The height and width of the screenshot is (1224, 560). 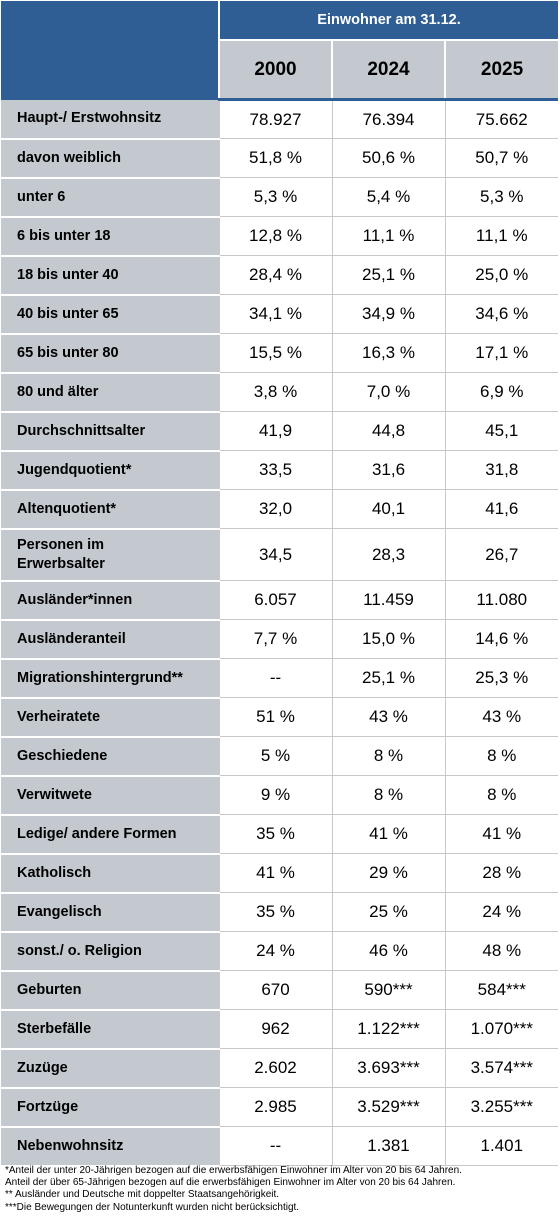 I want to click on table-row: Personen im Erwerbsalter 34,5 28,3 26,7, so click(x=280, y=555).